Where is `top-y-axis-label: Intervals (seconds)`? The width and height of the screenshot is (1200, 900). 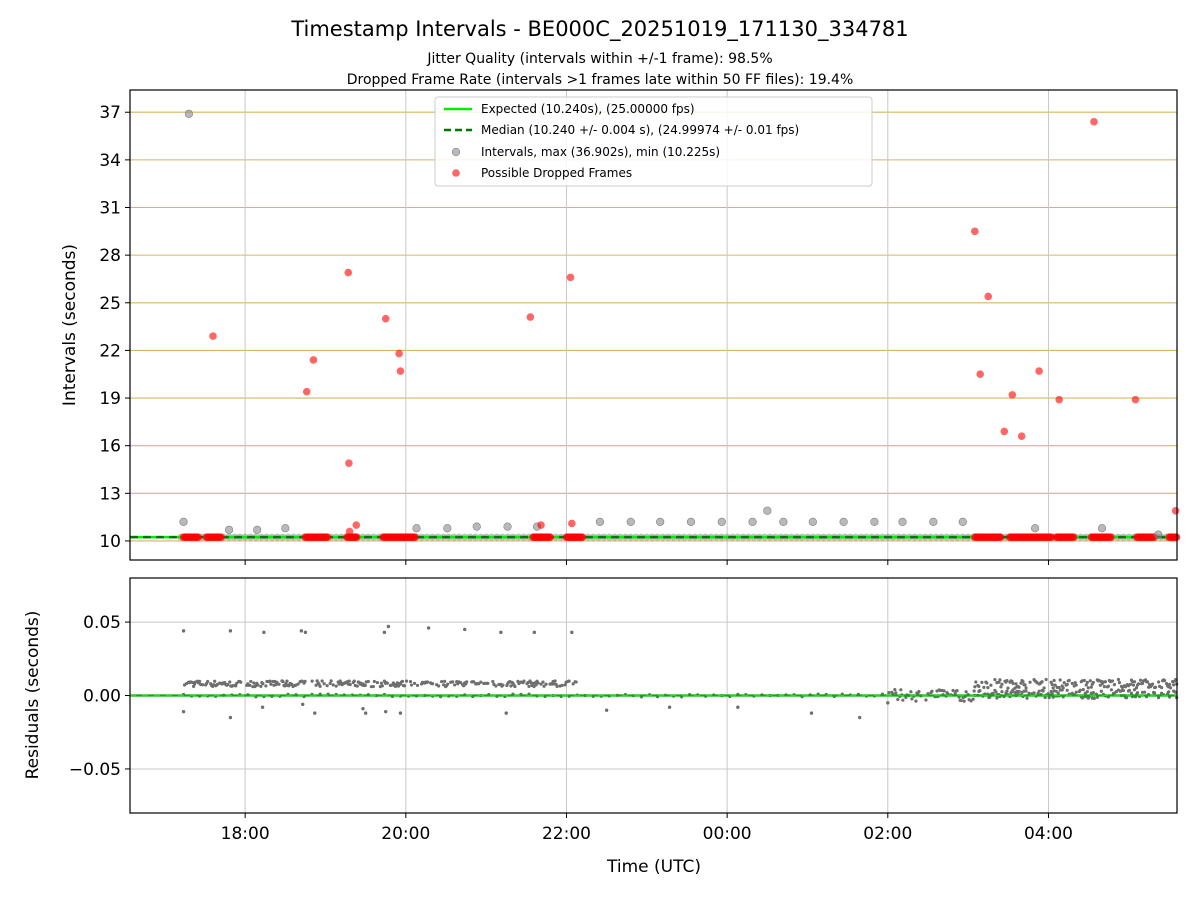 top-y-axis-label: Intervals (seconds) is located at coordinates (70, 325).